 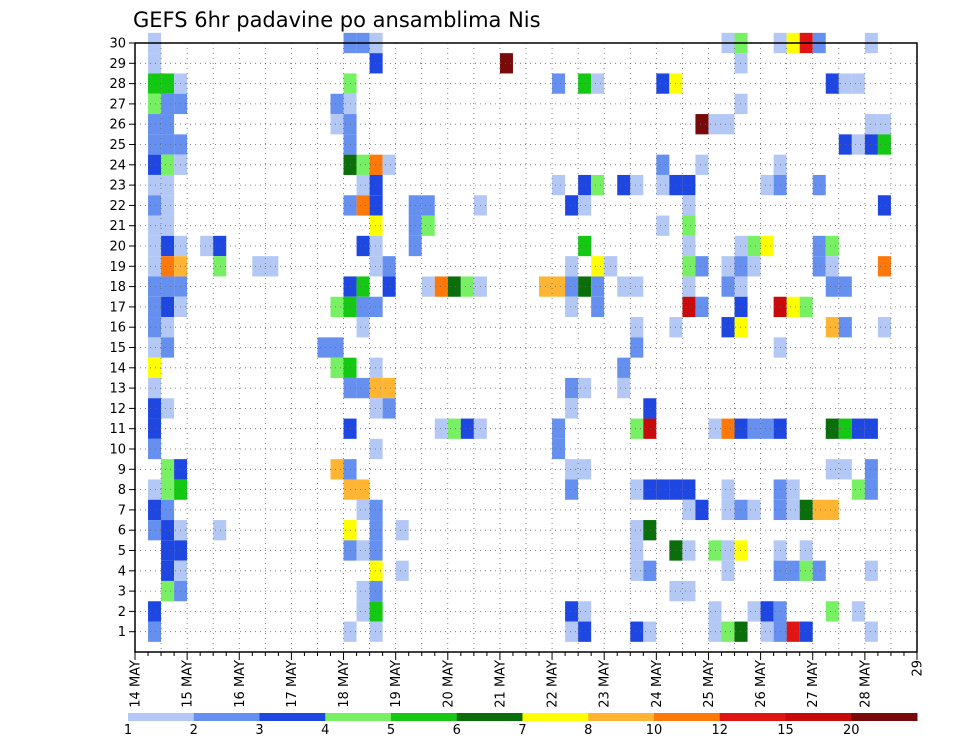 What do you see at coordinates (391, 730) in the screenshot?
I see `legend-label: 5` at bounding box center [391, 730].